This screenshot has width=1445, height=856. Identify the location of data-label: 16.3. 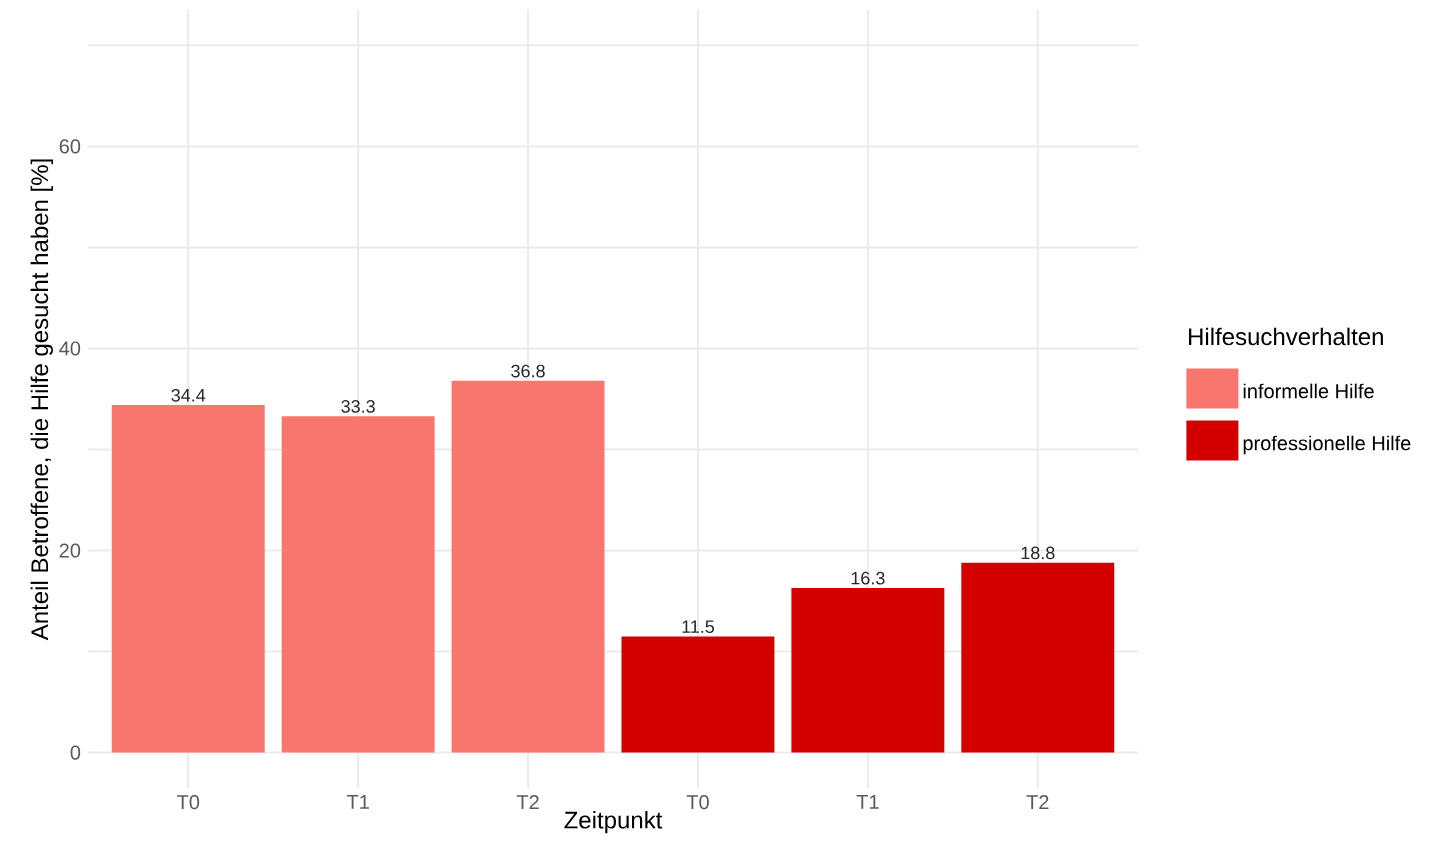
(868, 578).